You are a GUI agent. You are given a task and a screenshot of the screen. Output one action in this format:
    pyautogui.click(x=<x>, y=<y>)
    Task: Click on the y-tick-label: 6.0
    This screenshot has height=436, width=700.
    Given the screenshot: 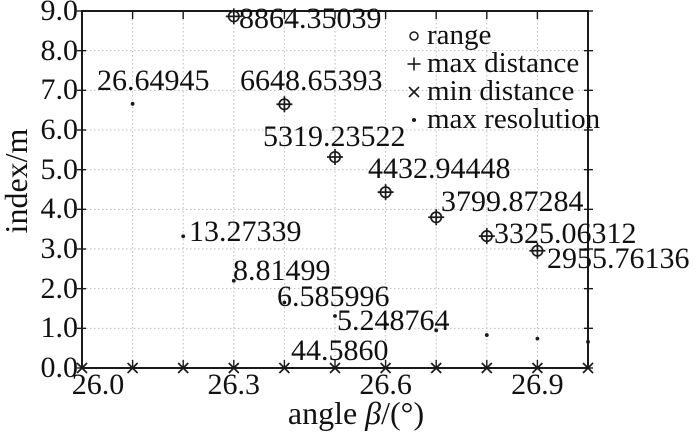 What is the action you would take?
    pyautogui.click(x=59, y=129)
    